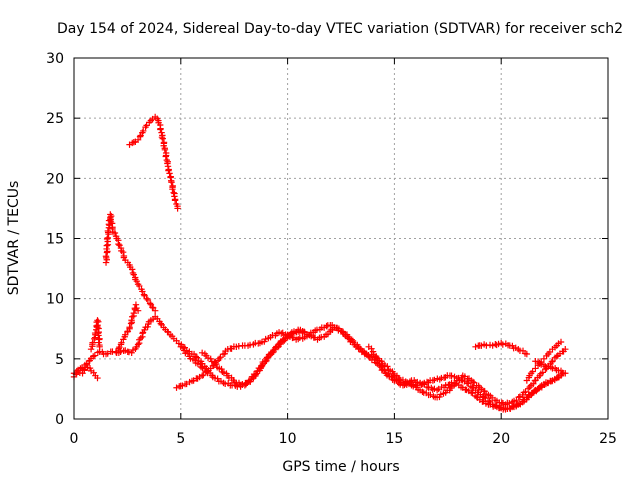 The height and width of the screenshot is (480, 640). I want to click on series-track-c, so click(95, 335).